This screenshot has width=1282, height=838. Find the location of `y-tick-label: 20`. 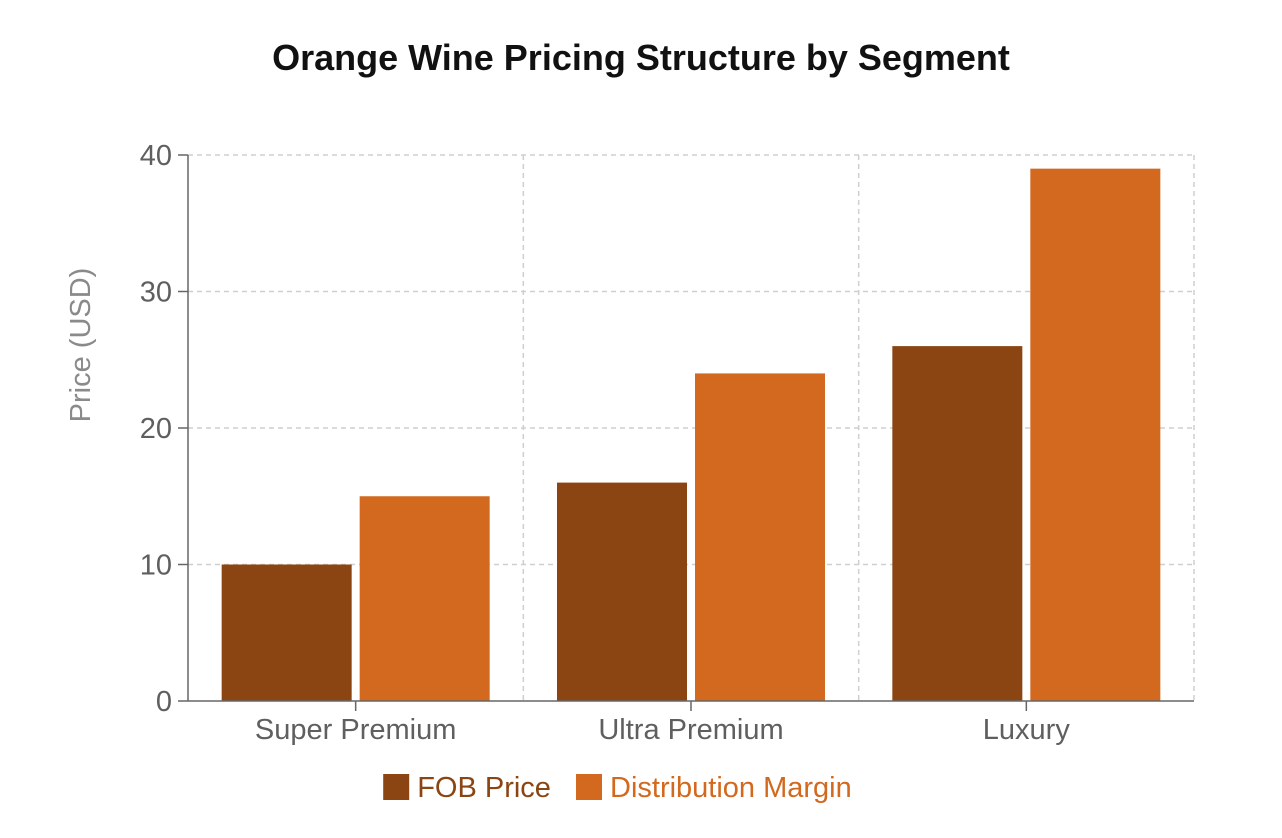

y-tick-label: 20 is located at coordinates (156, 429).